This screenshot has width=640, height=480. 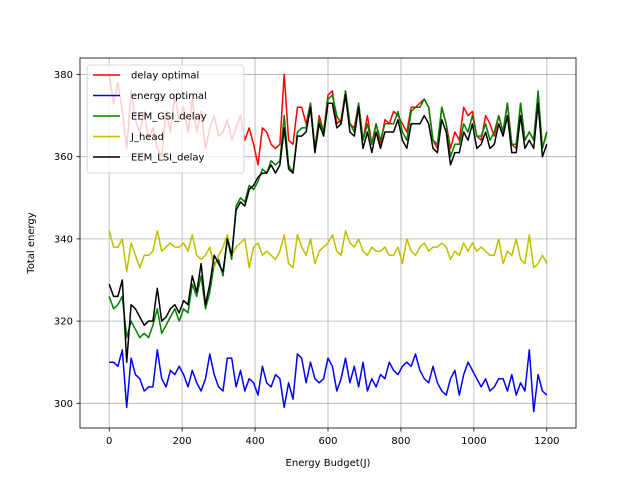 What do you see at coordinates (328, 463) in the screenshot?
I see `x-axis-label: Energy Budget(J)` at bounding box center [328, 463].